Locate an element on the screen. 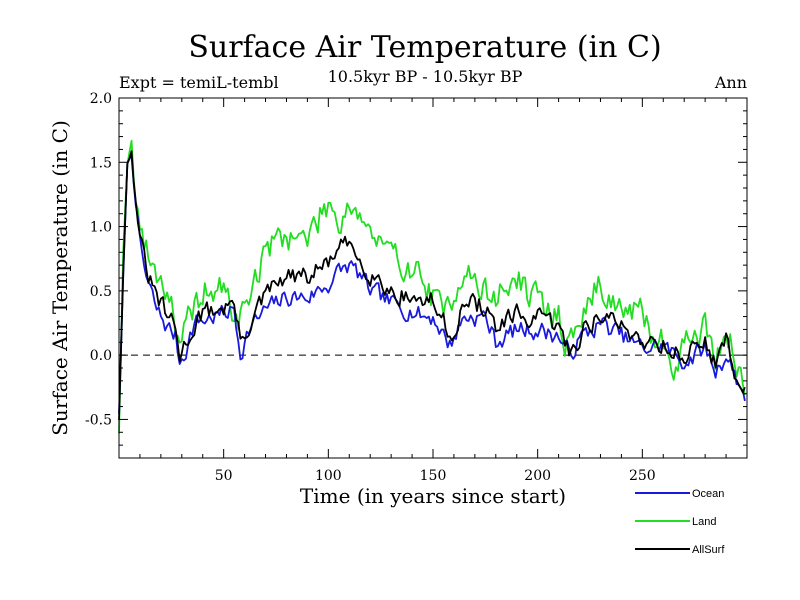  y-tick-label: 2.0 is located at coordinates (101, 99).